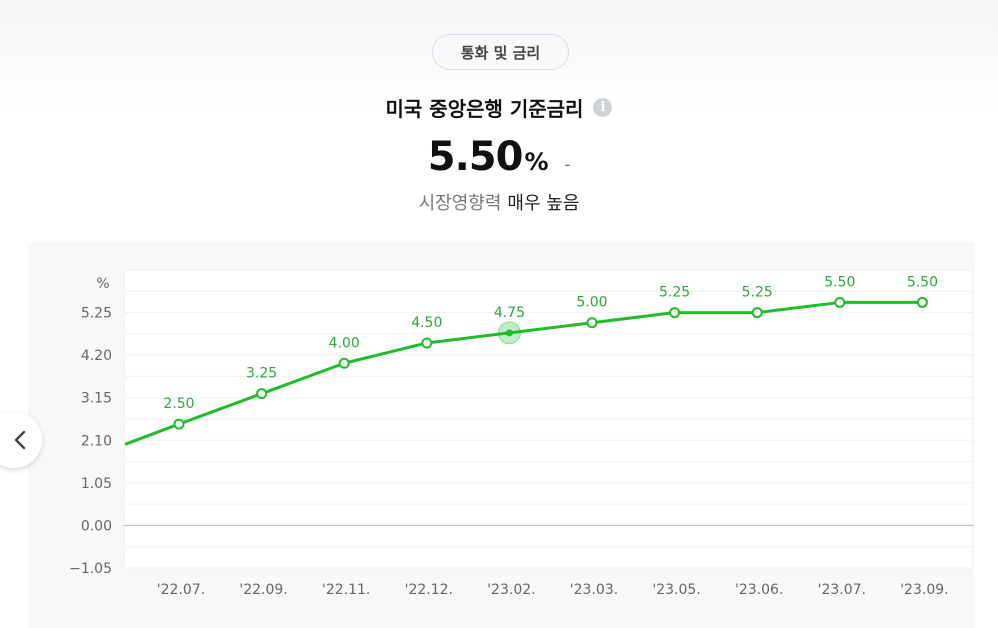 The image size is (998, 628). What do you see at coordinates (263, 590) in the screenshot?
I see `x-tick-label: '22.09.` at bounding box center [263, 590].